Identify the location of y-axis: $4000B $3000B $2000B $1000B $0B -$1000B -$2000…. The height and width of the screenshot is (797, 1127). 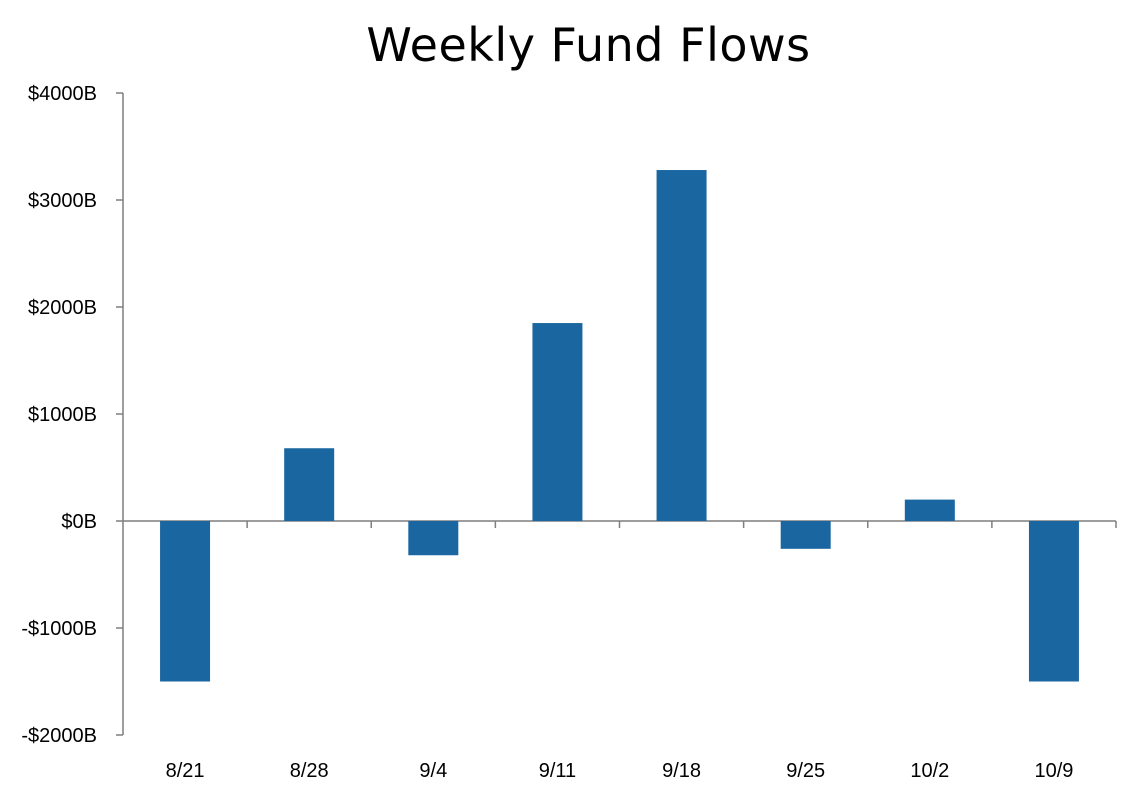
(72, 415).